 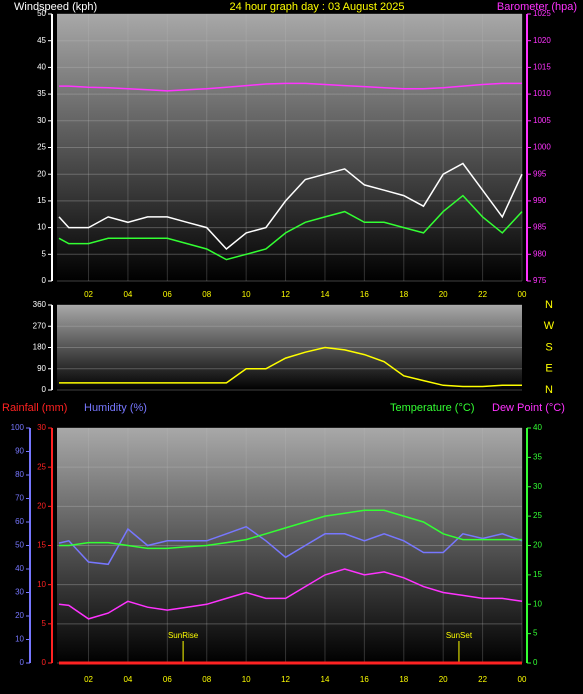 What do you see at coordinates (542, 120) in the screenshot?
I see `tick-label: 1005` at bounding box center [542, 120].